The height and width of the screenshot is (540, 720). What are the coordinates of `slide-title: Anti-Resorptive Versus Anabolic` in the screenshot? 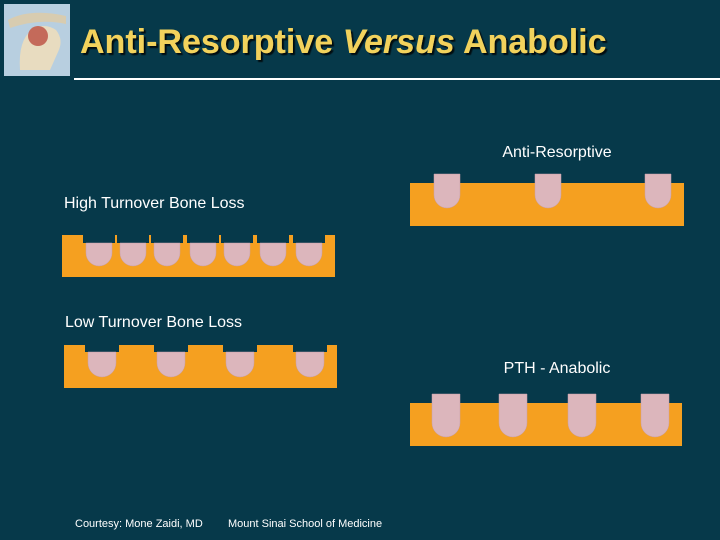 It's located at (343, 42).